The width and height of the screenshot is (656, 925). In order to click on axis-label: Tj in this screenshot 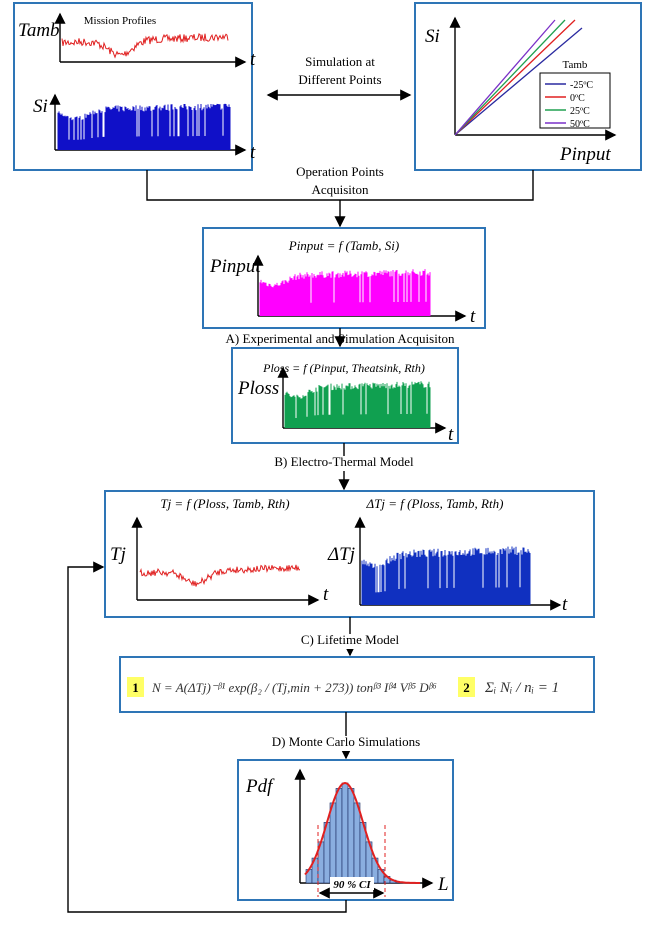, I will do `click(118, 554)`.